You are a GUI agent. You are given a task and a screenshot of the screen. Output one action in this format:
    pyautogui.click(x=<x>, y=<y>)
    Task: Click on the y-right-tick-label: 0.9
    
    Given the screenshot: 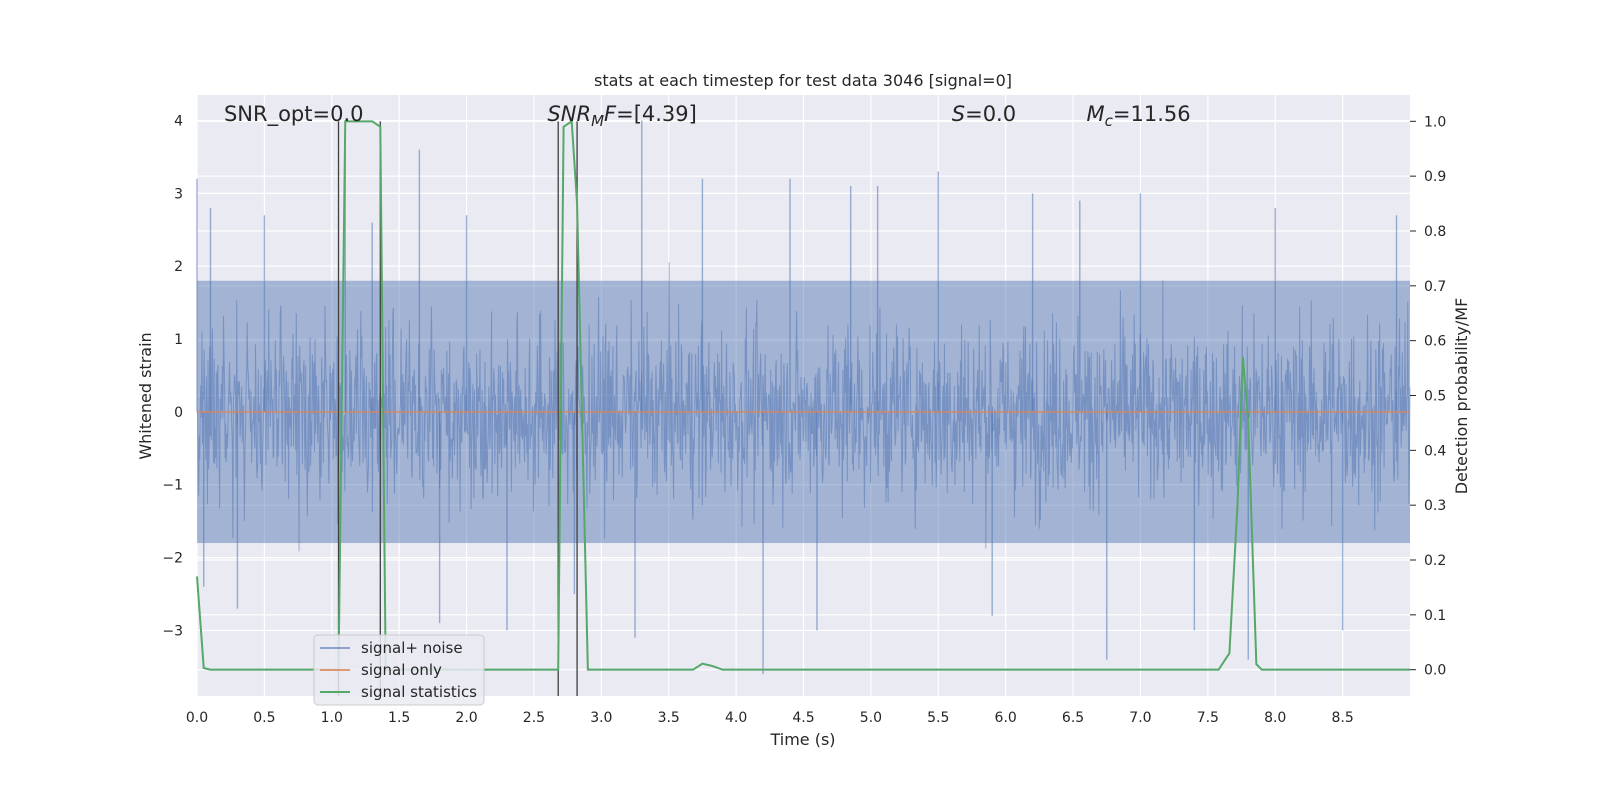 What is the action you would take?
    pyautogui.click(x=1435, y=177)
    